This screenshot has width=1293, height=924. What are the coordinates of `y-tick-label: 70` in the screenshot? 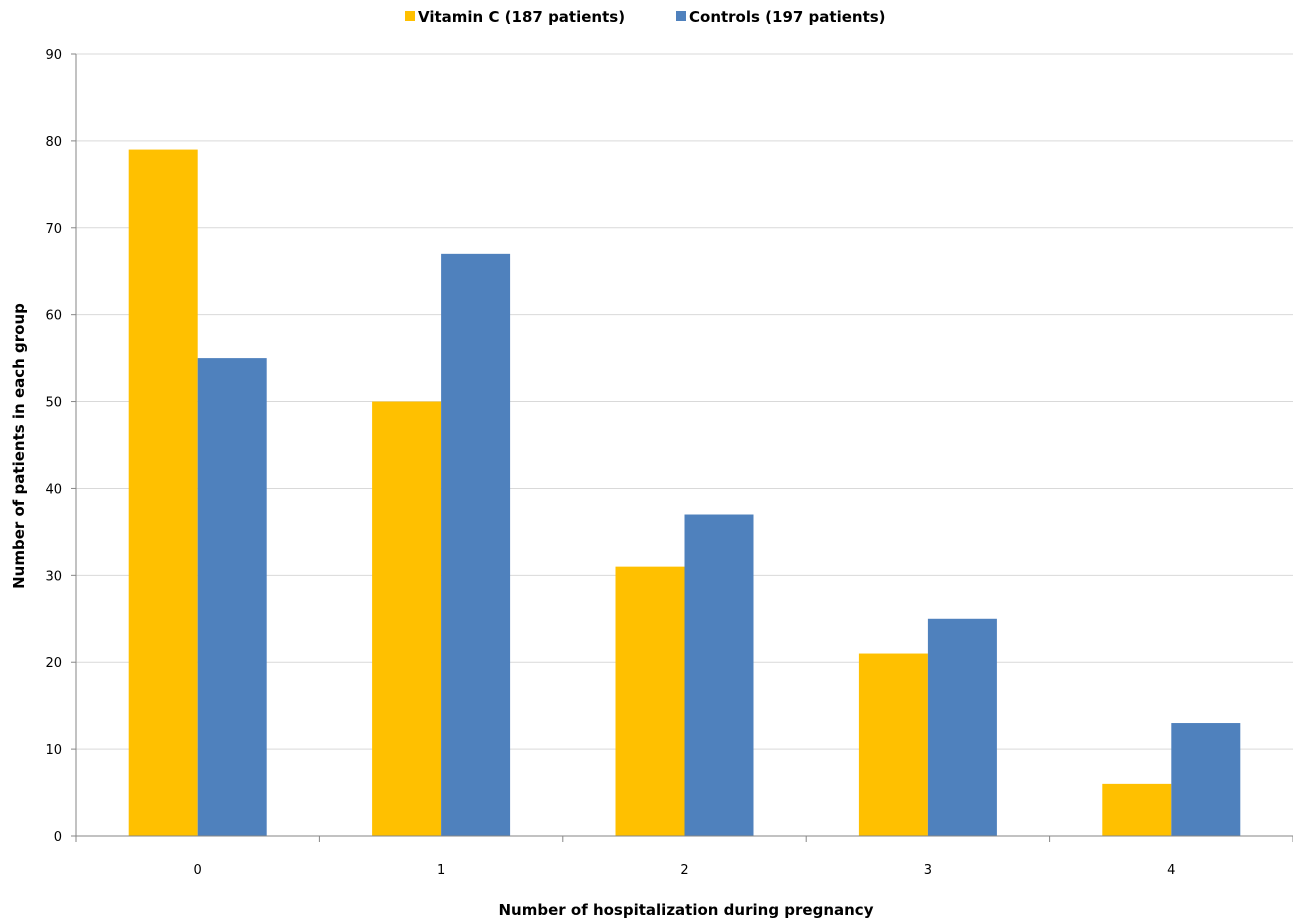 It's located at (53, 229).